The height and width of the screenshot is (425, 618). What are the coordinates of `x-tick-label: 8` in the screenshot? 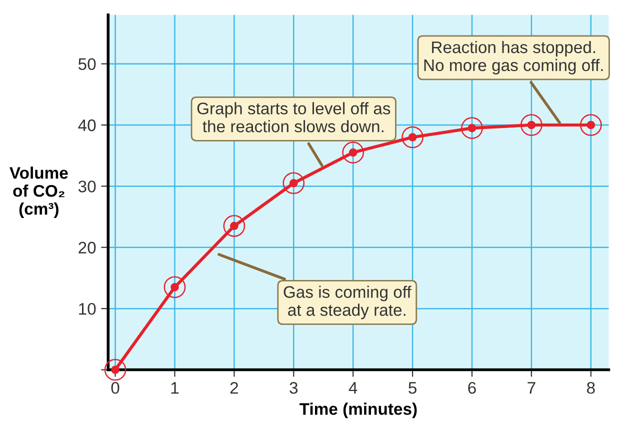 It's located at (590, 388).